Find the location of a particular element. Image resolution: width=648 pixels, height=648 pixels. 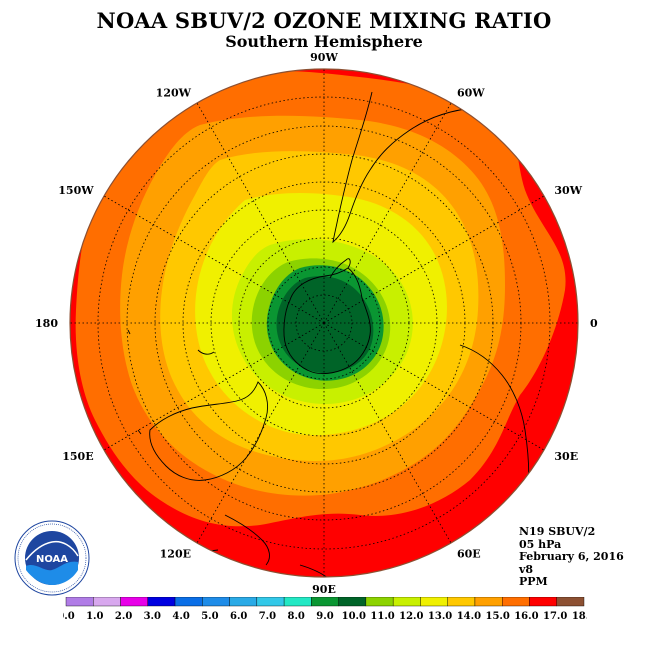

version-label: v8 is located at coordinates (526, 569).